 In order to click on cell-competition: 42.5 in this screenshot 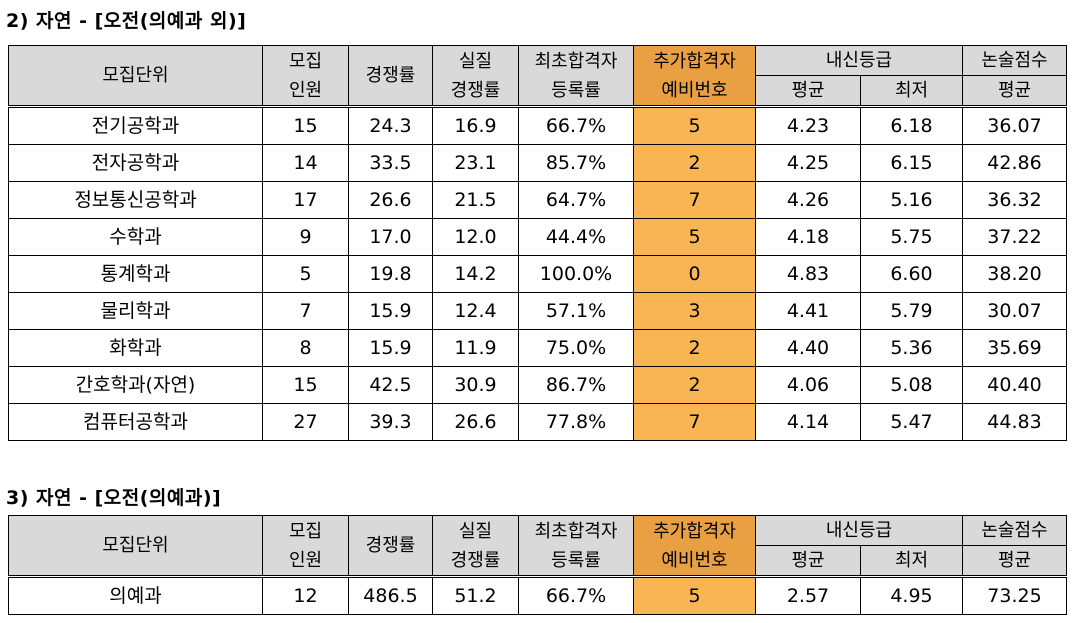, I will do `click(390, 385)`.